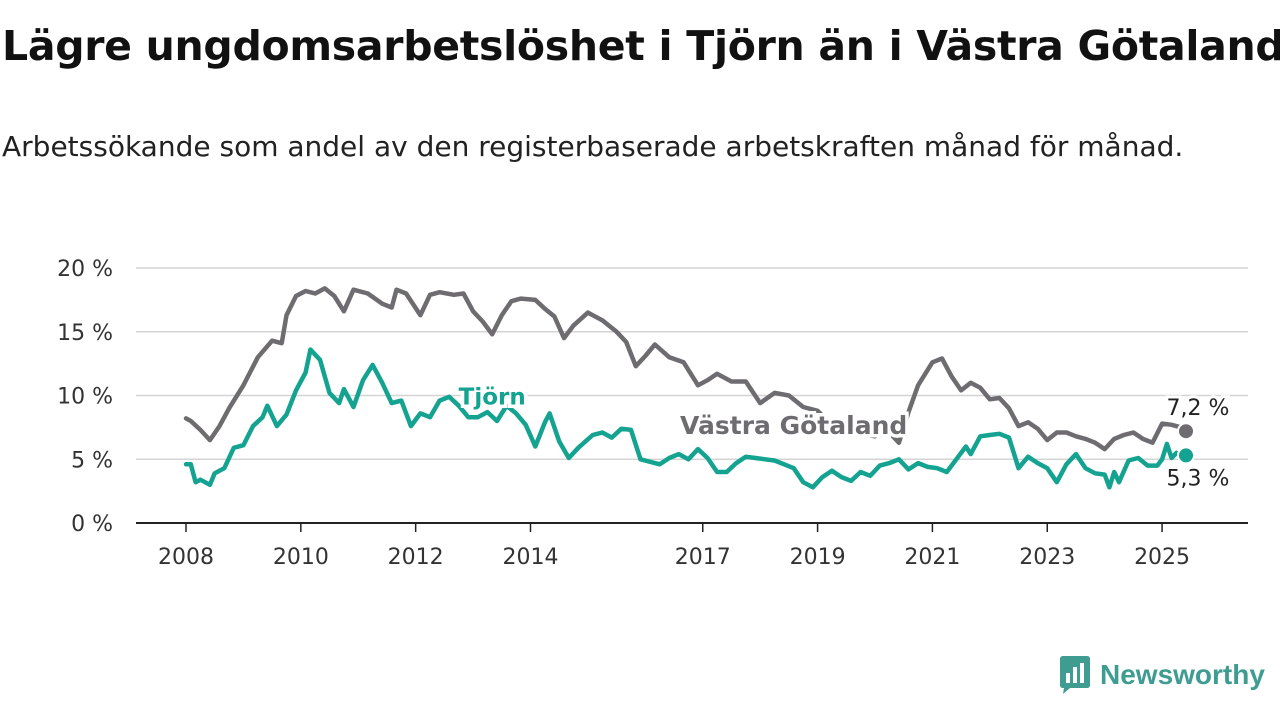 The image size is (1280, 720). Describe the element at coordinates (186, 557) in the screenshot. I see `x-tick-label: 2008` at that location.